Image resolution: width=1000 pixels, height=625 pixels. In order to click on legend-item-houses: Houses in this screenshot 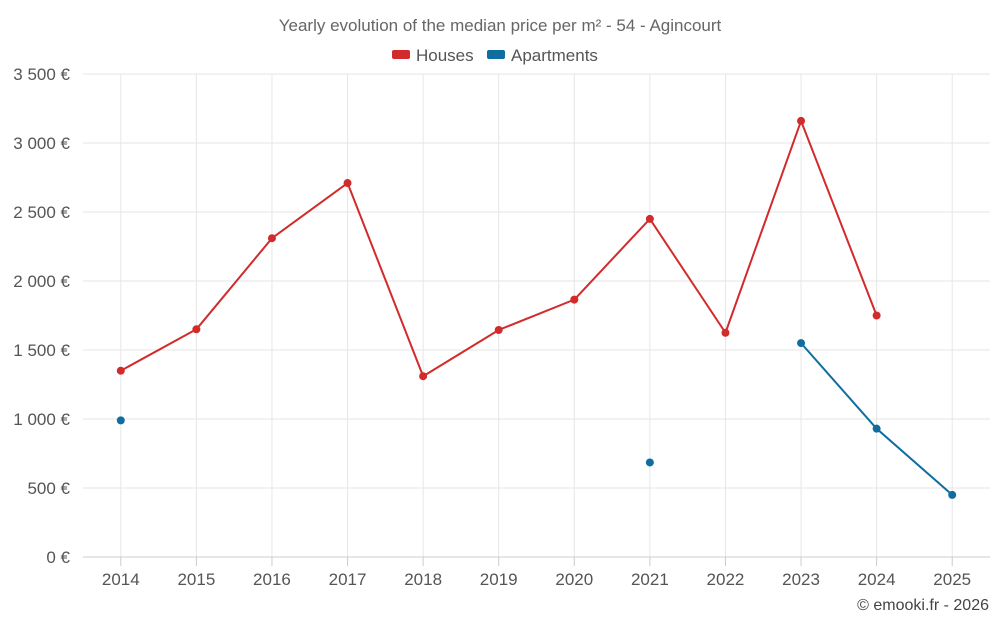, I will do `click(433, 55)`.